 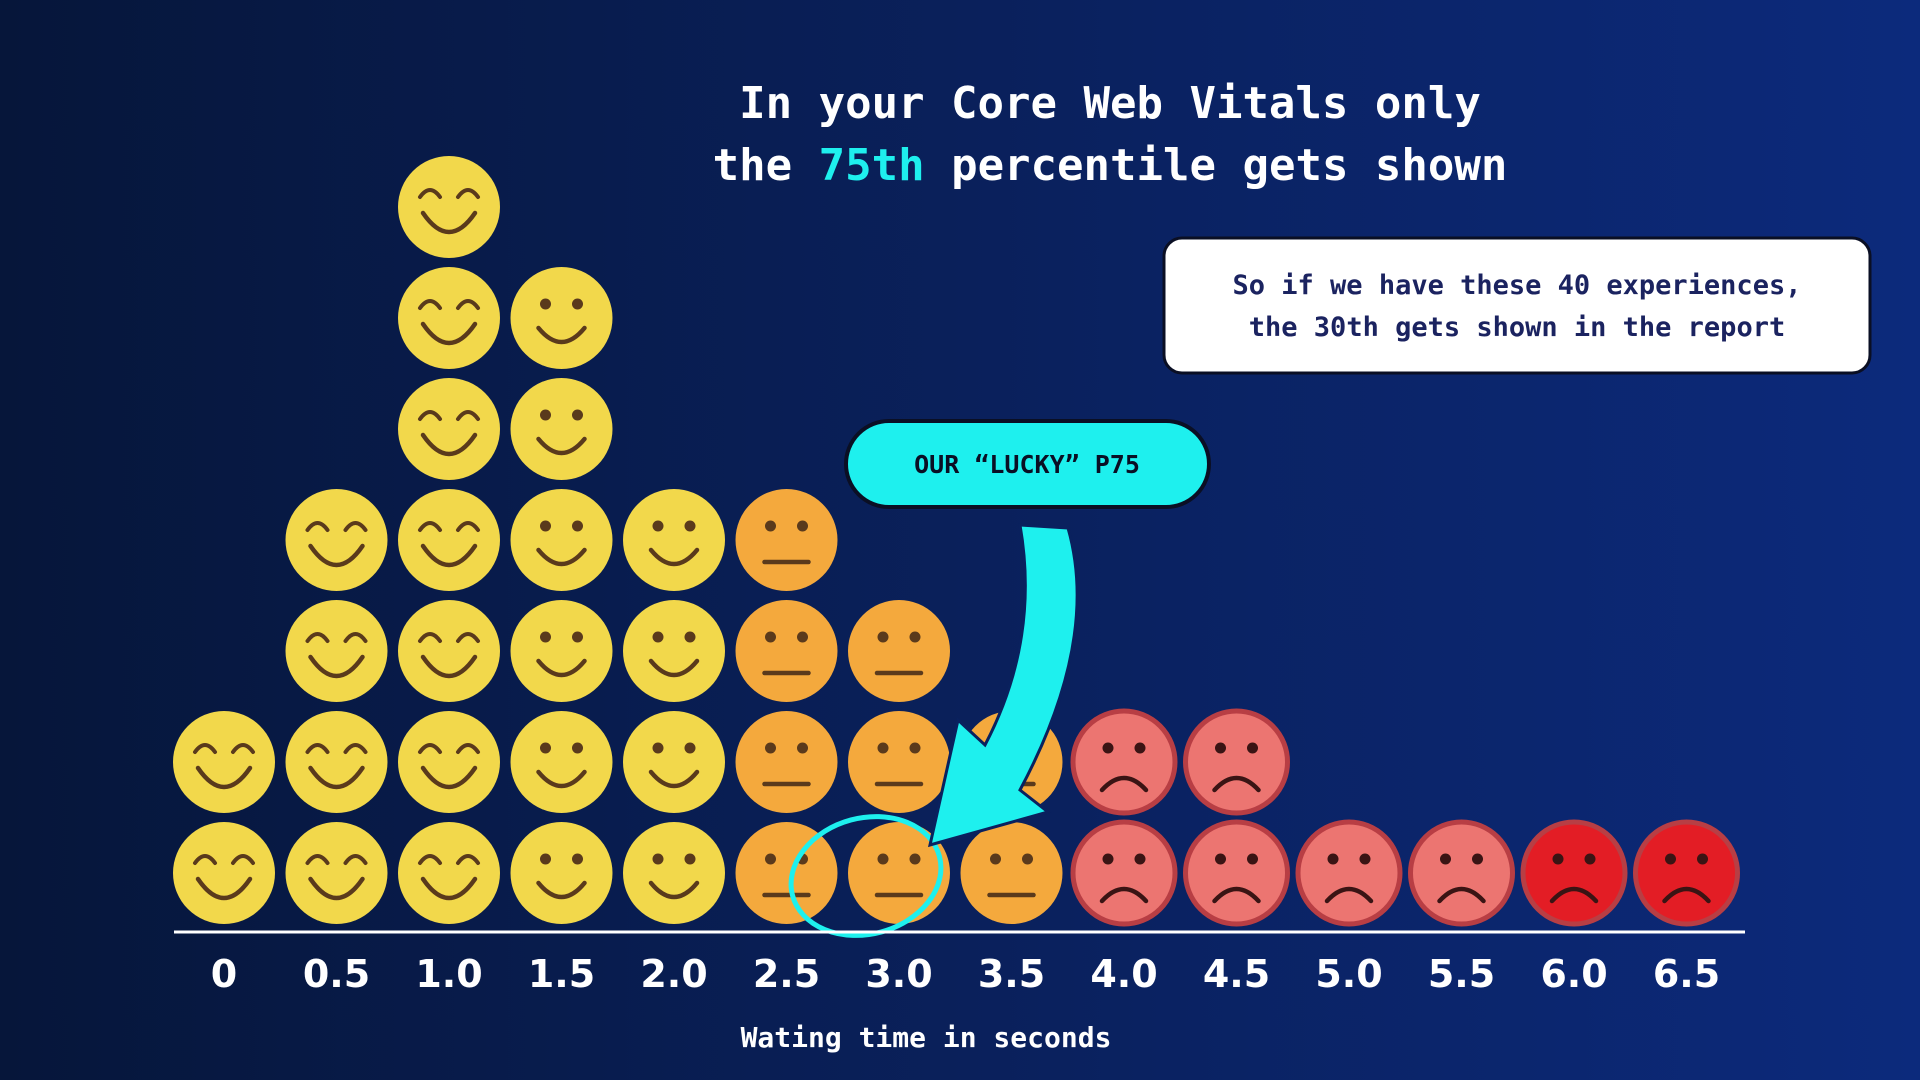 I want to click on title-text: the, so click(x=752, y=165).